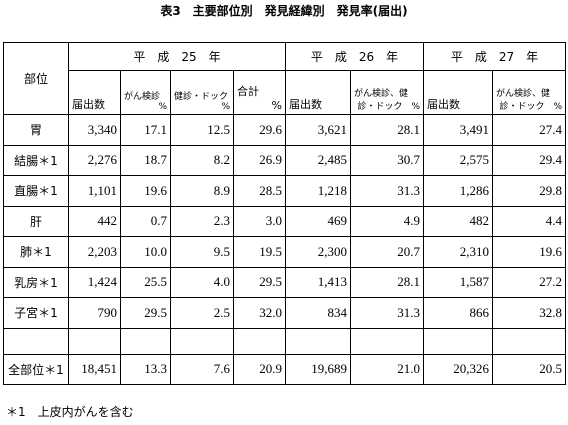  Describe the element at coordinates (145, 130) in the screenshot. I see `cell: 17.1` at that location.